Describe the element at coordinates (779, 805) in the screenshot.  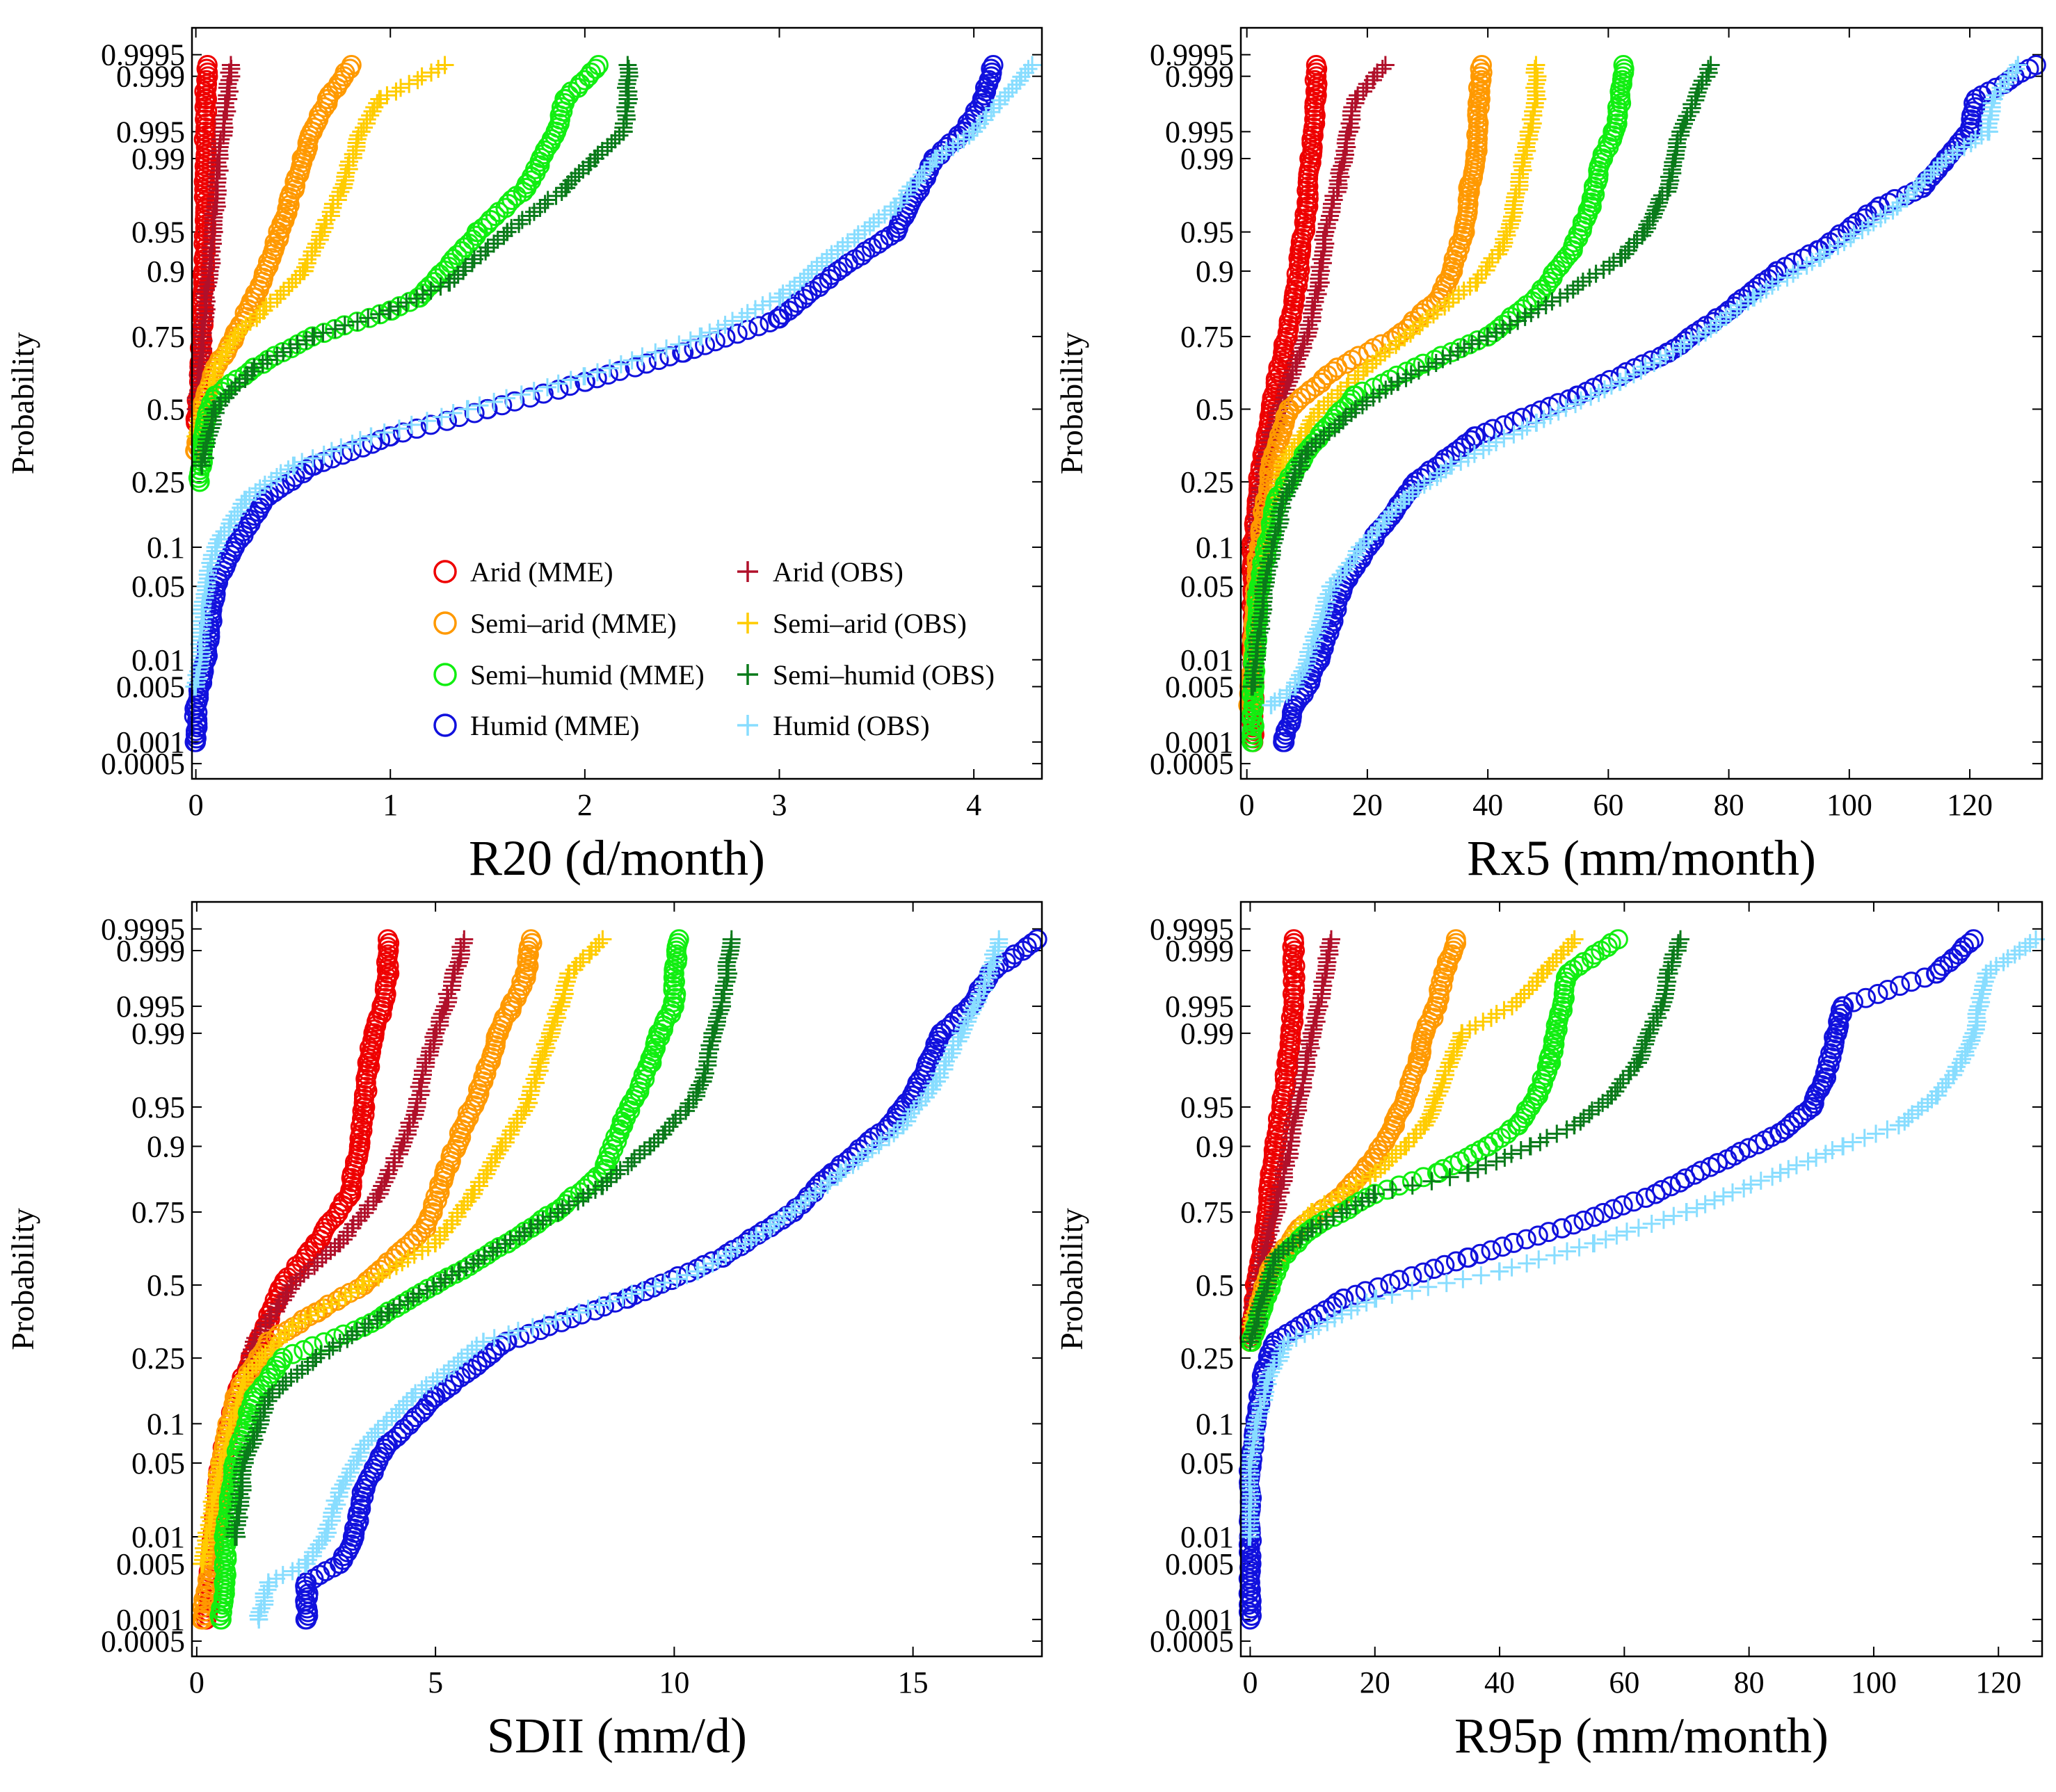
I see `x-tick-label: 3` at that location.